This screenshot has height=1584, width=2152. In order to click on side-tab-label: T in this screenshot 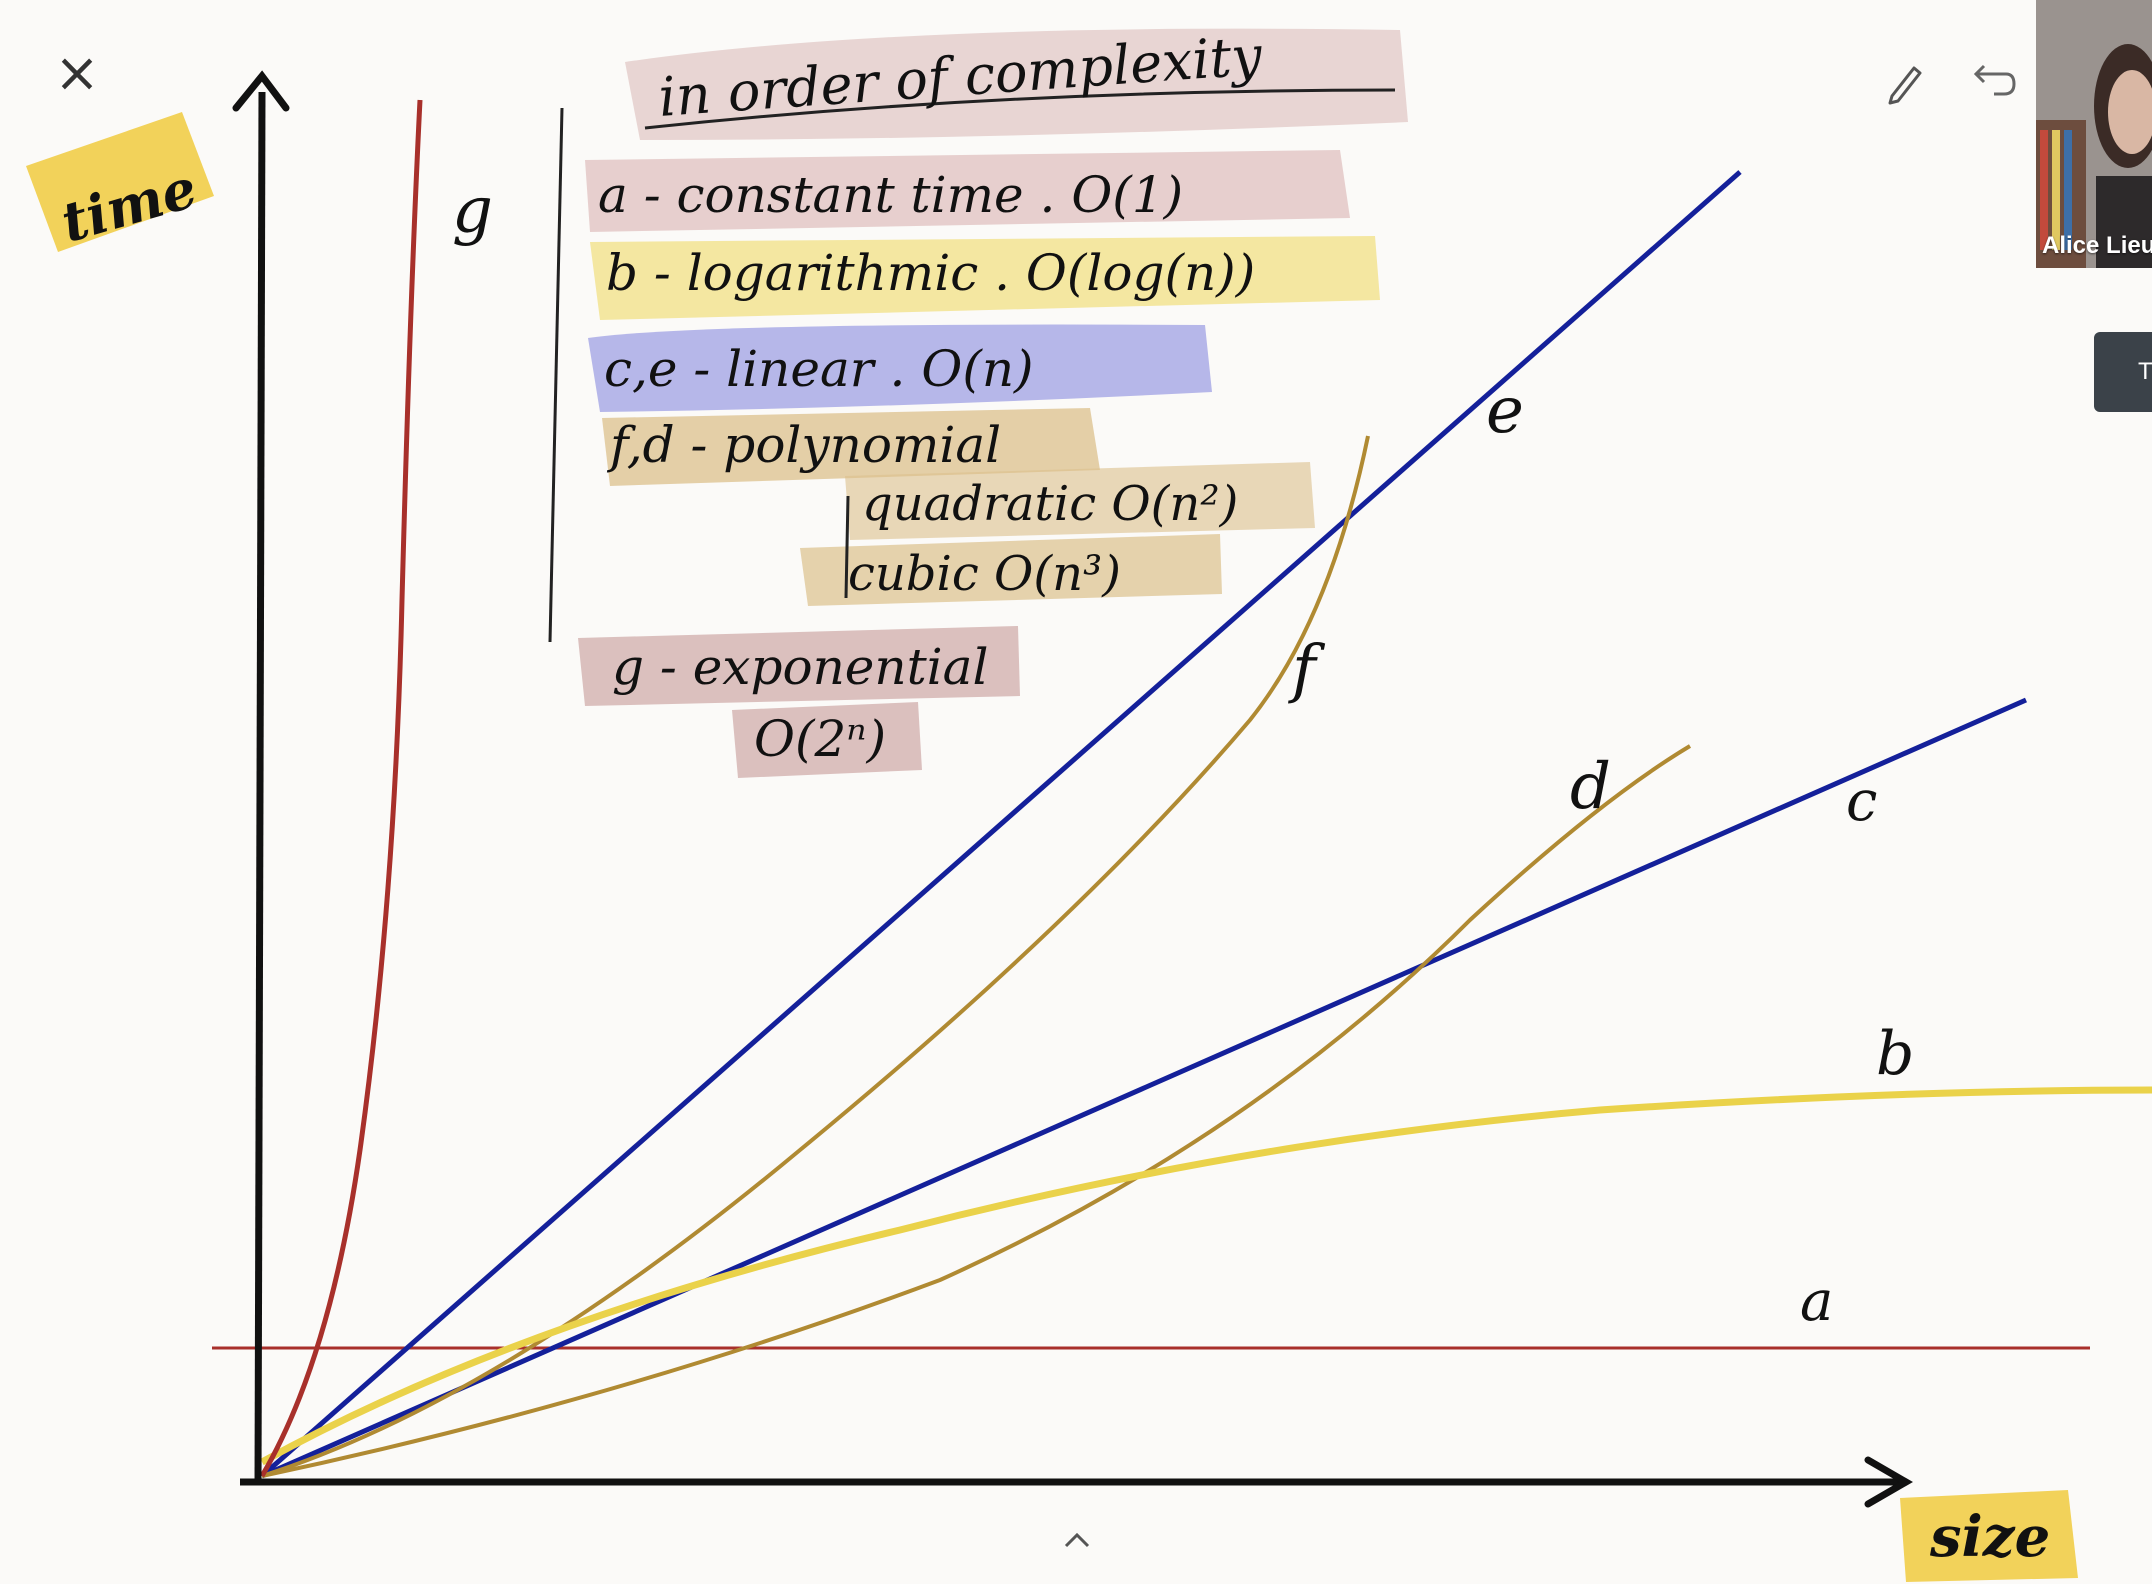, I will do `click(2145, 371)`.